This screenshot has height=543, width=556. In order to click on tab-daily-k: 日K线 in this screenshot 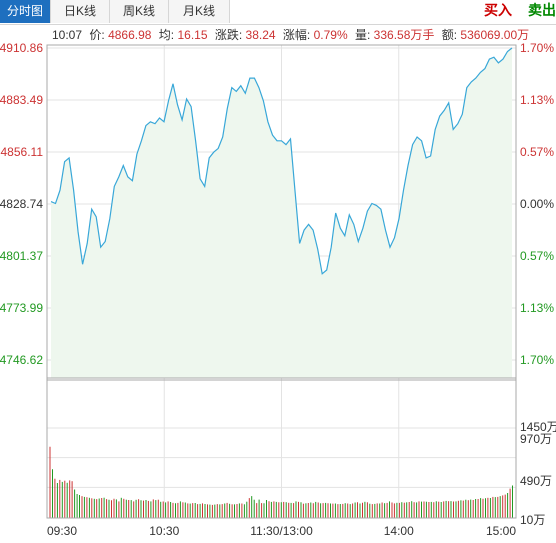, I will do `click(80, 11)`.